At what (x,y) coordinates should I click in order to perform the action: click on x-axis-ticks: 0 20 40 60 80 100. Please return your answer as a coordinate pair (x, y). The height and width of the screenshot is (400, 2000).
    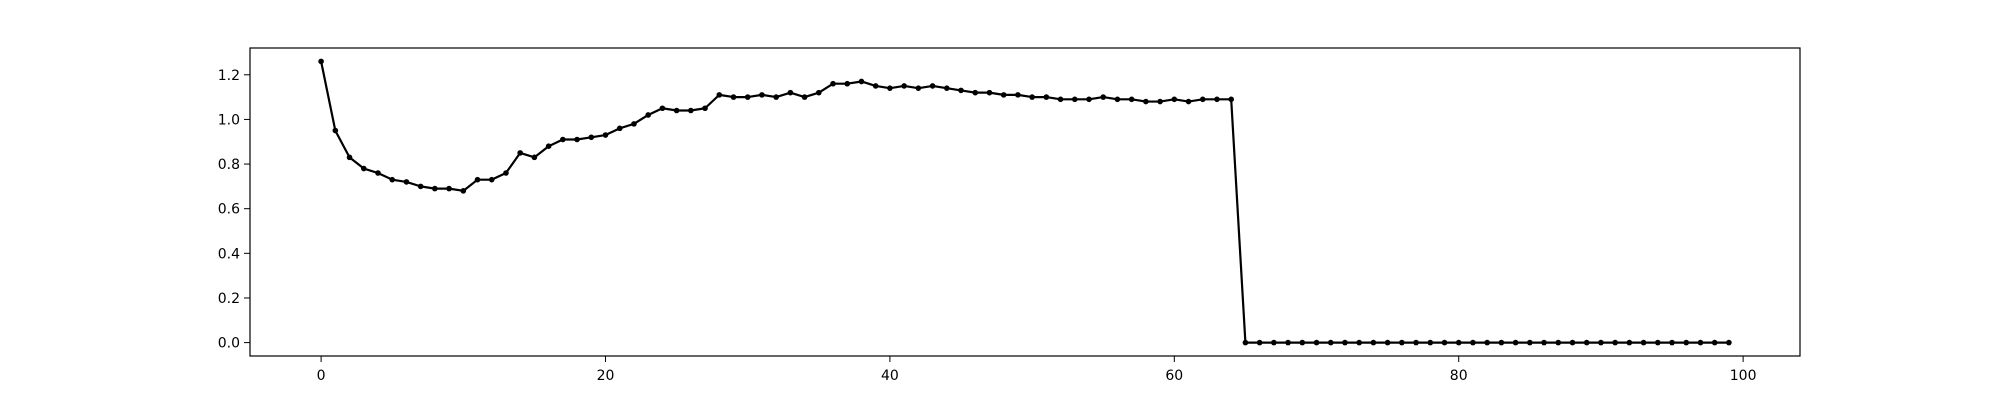
    Looking at the image, I should click on (1037, 370).